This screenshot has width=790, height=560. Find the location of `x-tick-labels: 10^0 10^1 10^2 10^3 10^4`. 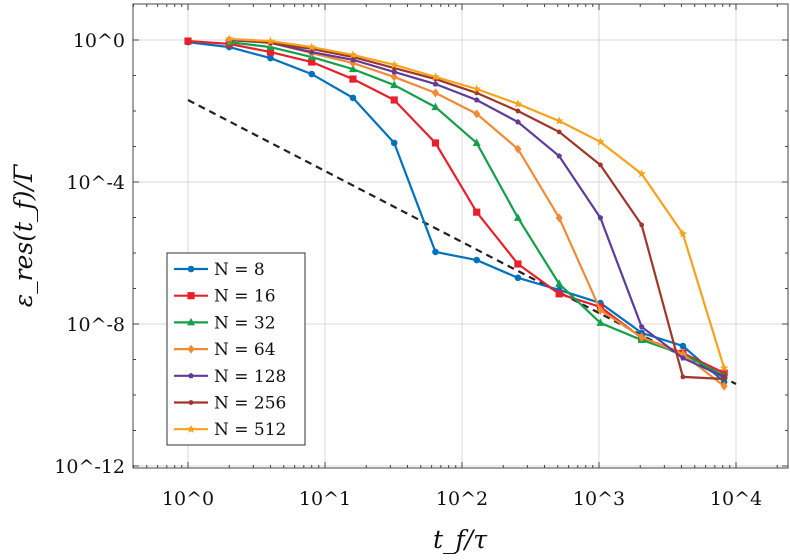

x-tick-labels: 10^0 10^1 10^2 10^3 10^4 is located at coordinates (462, 499).